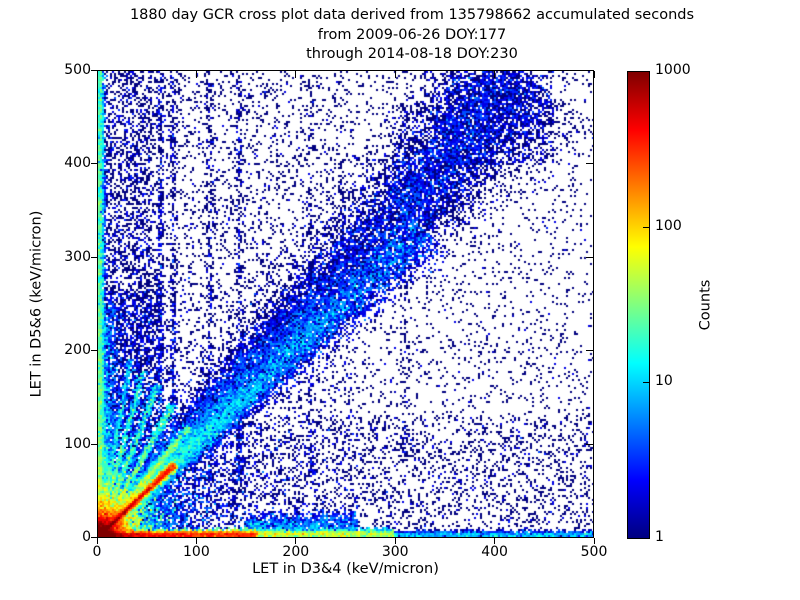  Describe the element at coordinates (77, 443) in the screenshot. I see `y-axis-tick-label: 100` at that location.